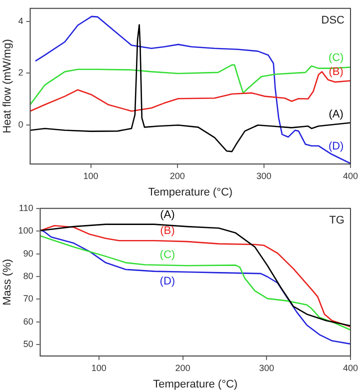 The width and height of the screenshot is (361, 392). I want to click on y-axis-title: Heat flow (mW/mg), so click(8, 86).